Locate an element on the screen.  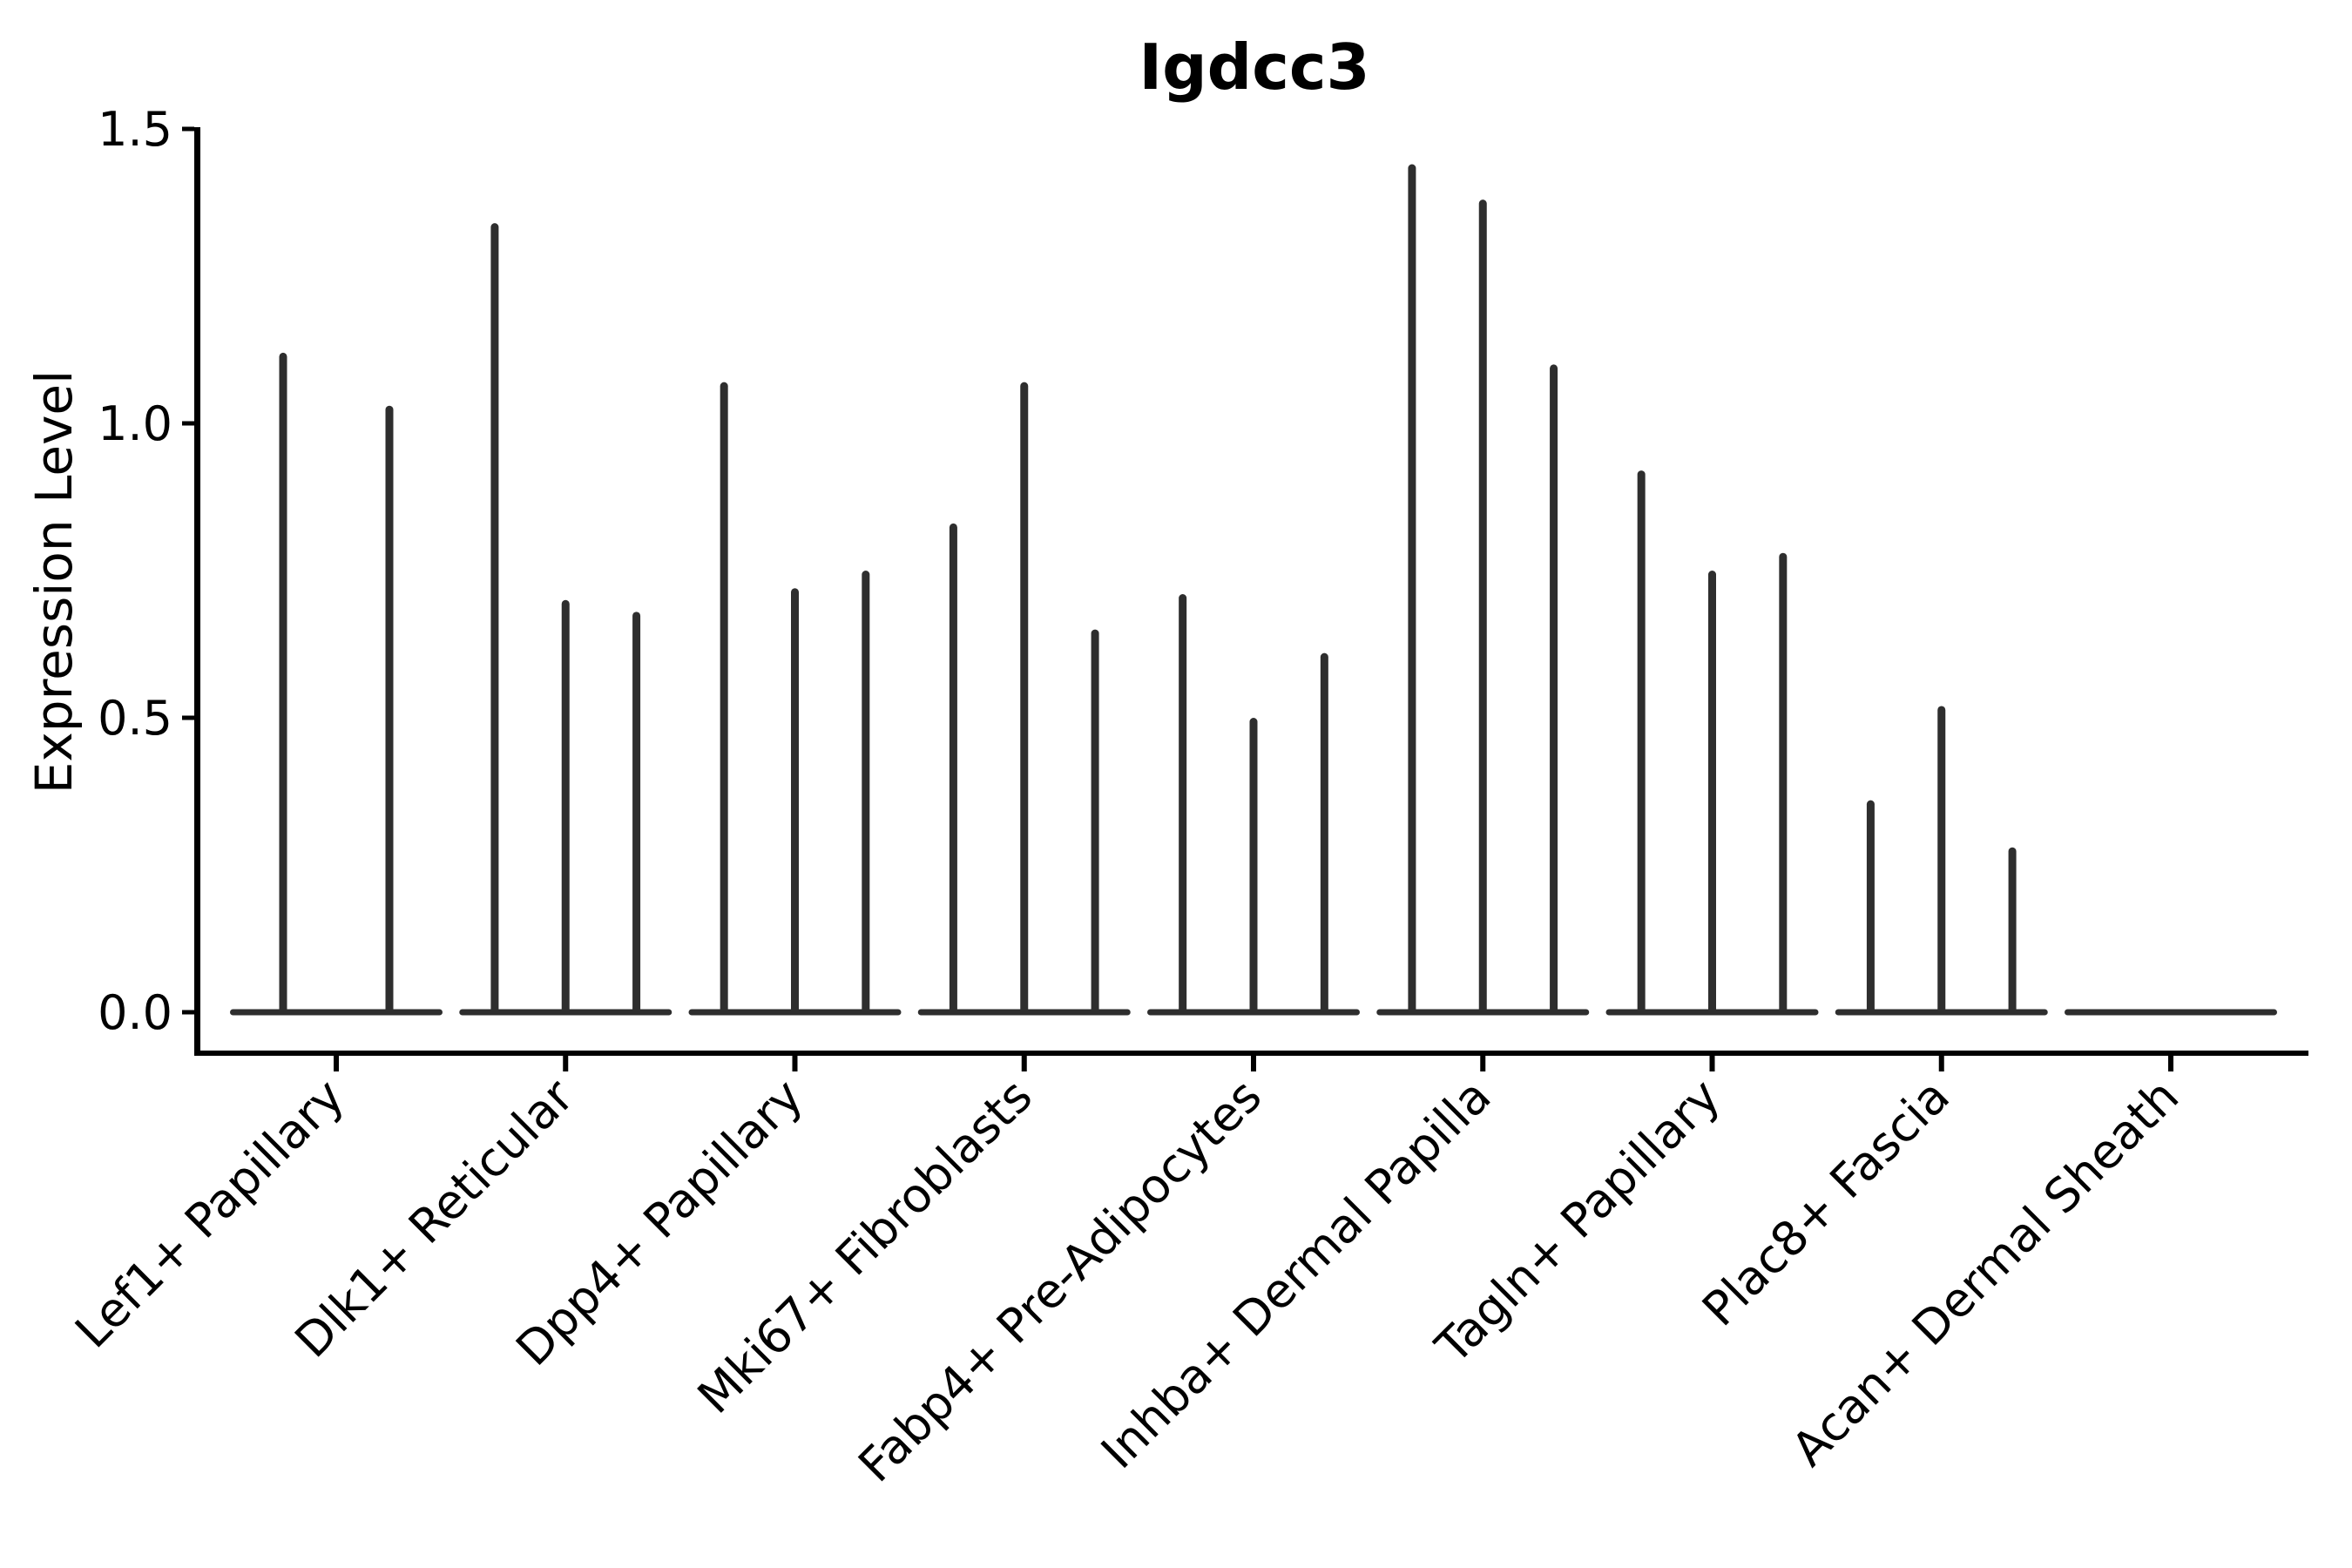
y-axis: 0.0 0.5 1.0 1.5 is located at coordinates (149, 579).